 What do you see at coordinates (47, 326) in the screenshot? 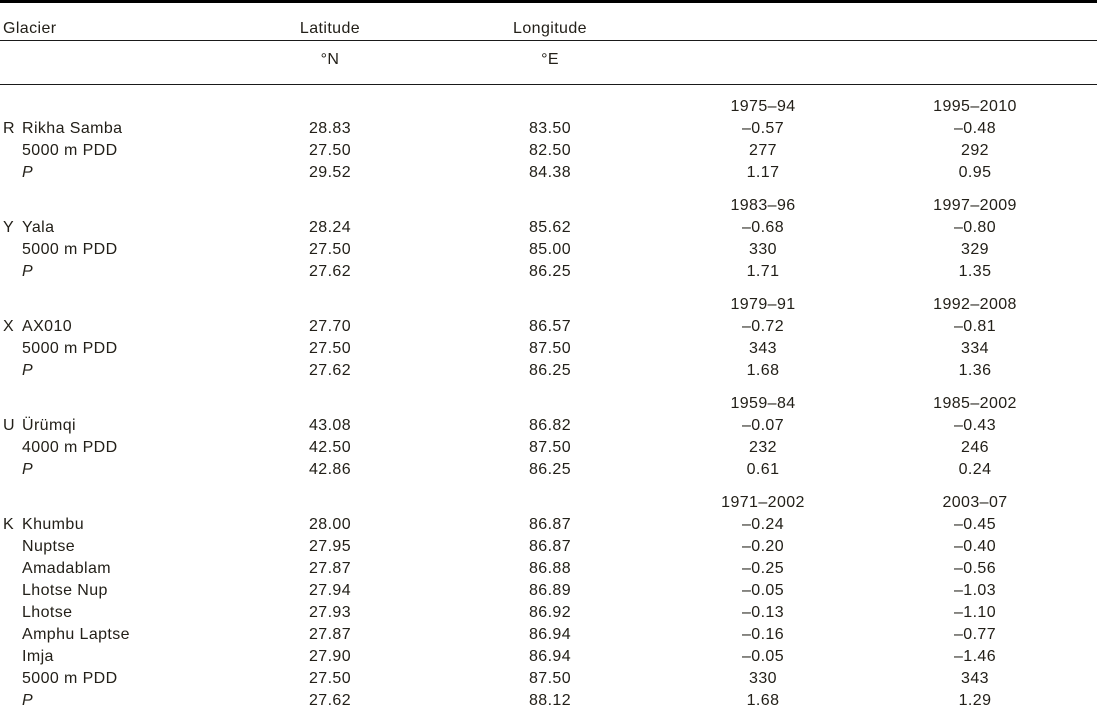
I see `glacier-name: AX010` at bounding box center [47, 326].